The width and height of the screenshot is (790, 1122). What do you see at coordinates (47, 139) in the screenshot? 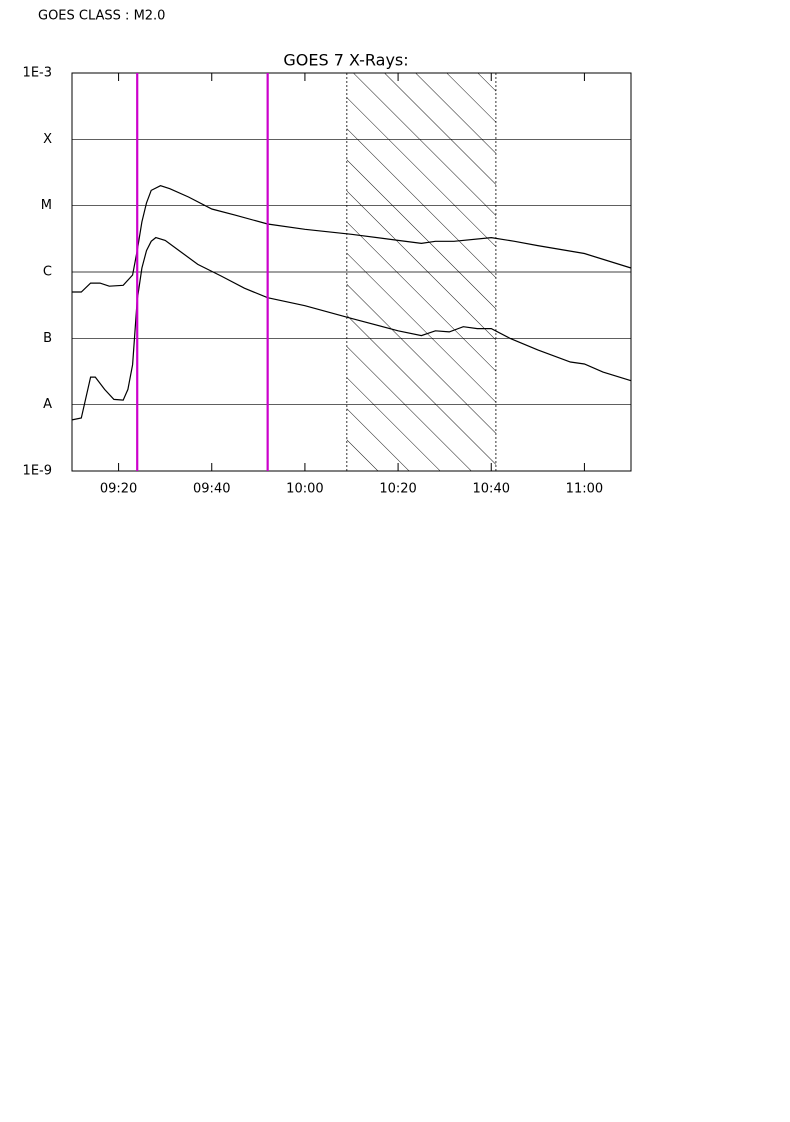
I see `y-tick-label: X` at bounding box center [47, 139].